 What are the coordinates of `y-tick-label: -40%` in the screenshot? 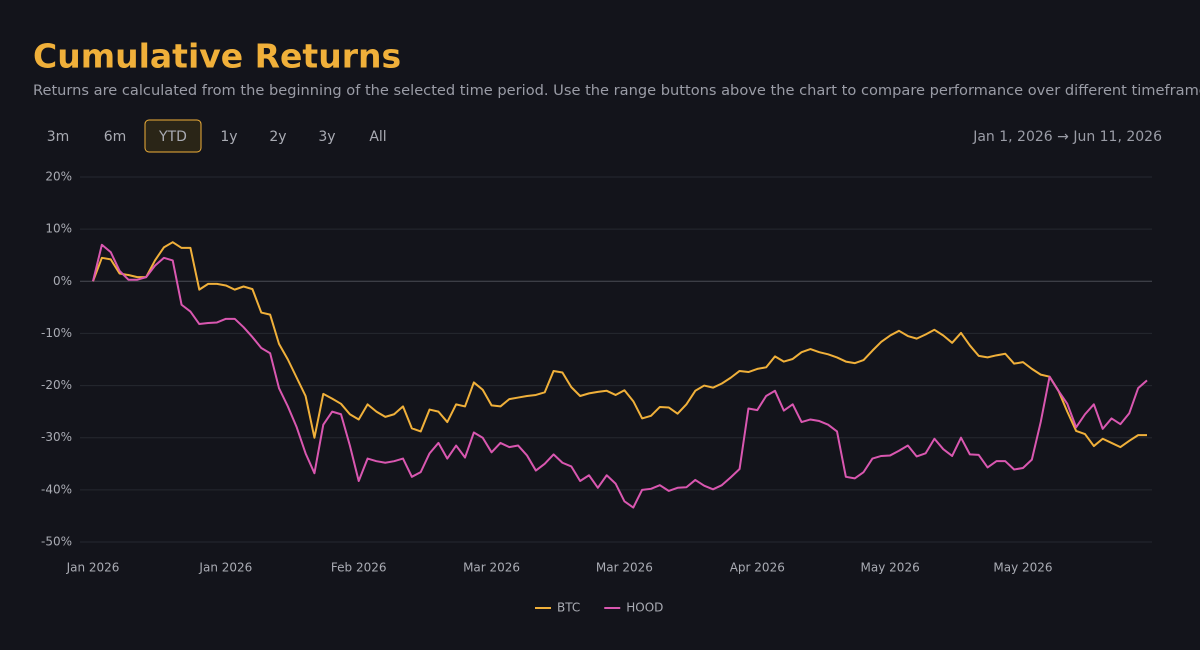 It's located at (56, 489).